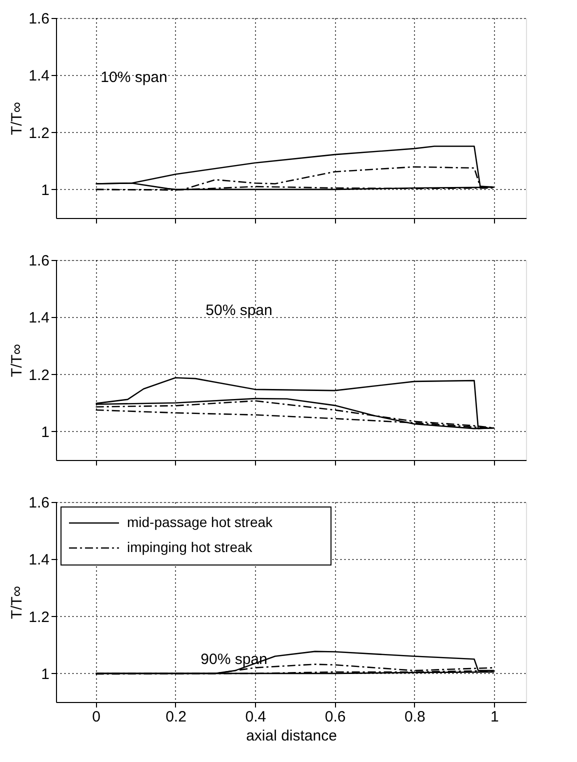 This screenshot has height=762, width=577. What do you see at coordinates (190, 547) in the screenshot?
I see `legend-label: impinging hot streak` at bounding box center [190, 547].